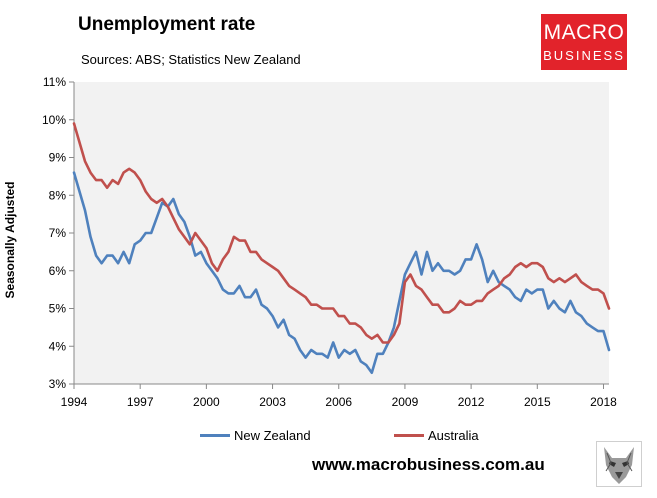 The image size is (657, 498). Describe the element at coordinates (167, 24) in the screenshot. I see `chart-title: Unemployment rate` at that location.